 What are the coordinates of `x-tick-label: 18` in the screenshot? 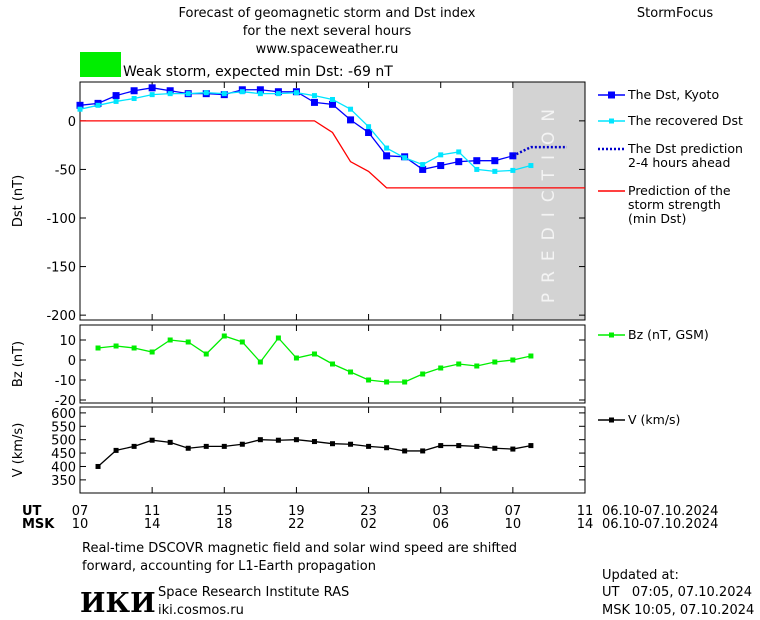 It's located at (224, 524).